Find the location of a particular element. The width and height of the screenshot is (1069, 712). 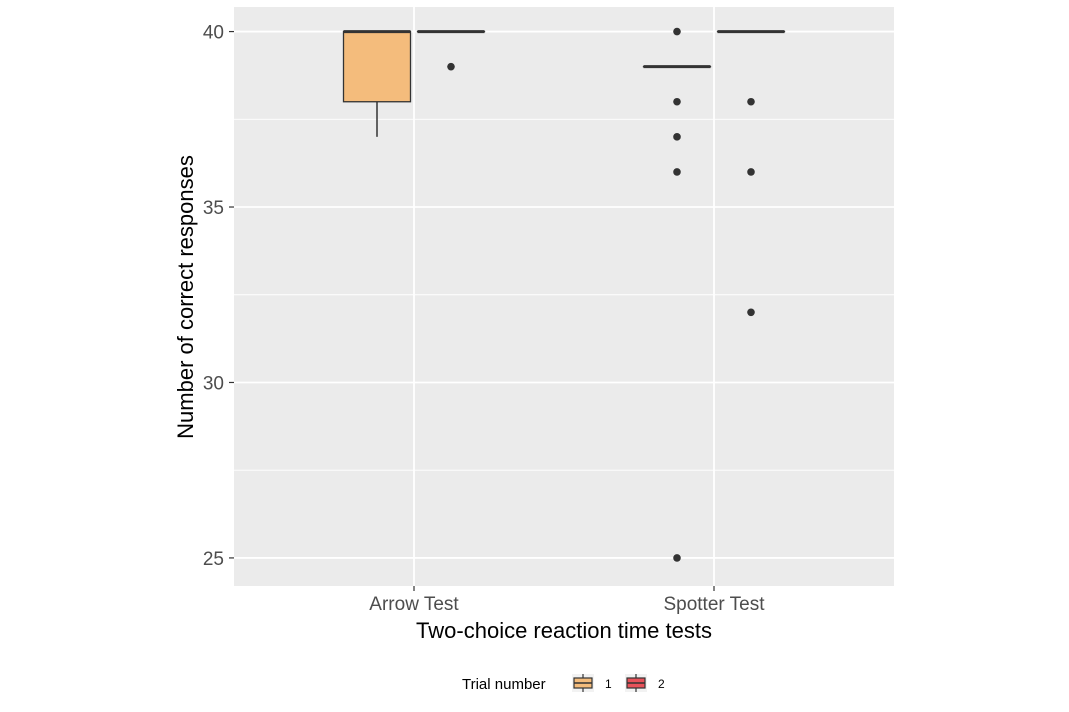

legend-key-label: 2 is located at coordinates (661, 684).